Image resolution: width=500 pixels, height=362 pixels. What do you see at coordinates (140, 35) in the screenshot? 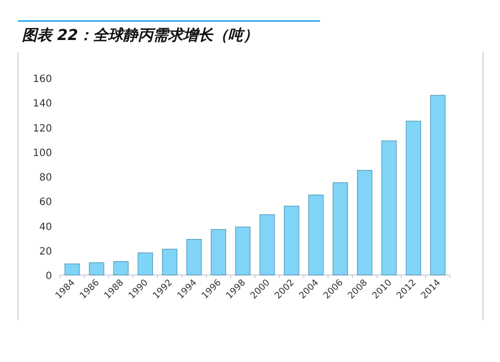
I see `chart-title: 图表 22：全球静丙需求增长（吨）` at bounding box center [140, 35].